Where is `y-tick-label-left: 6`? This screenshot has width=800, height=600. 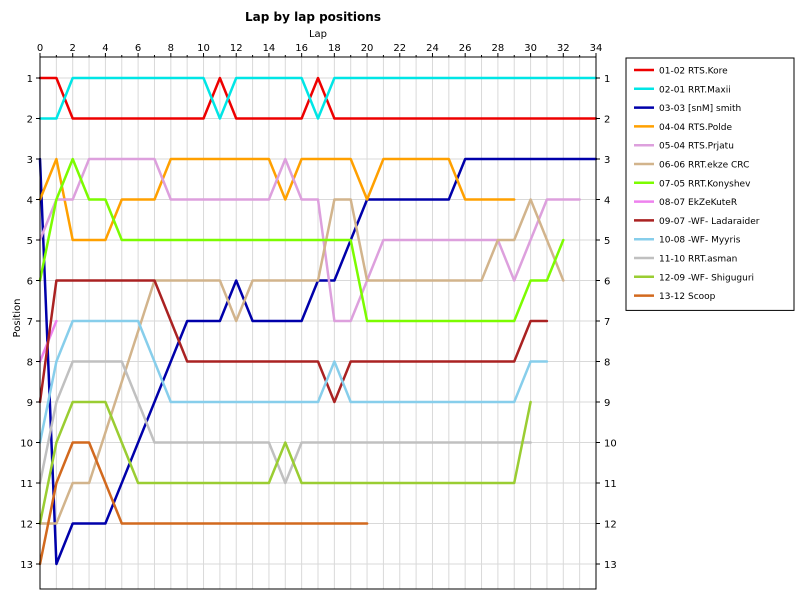 y-tick-label-left: 6 is located at coordinates (30, 282).